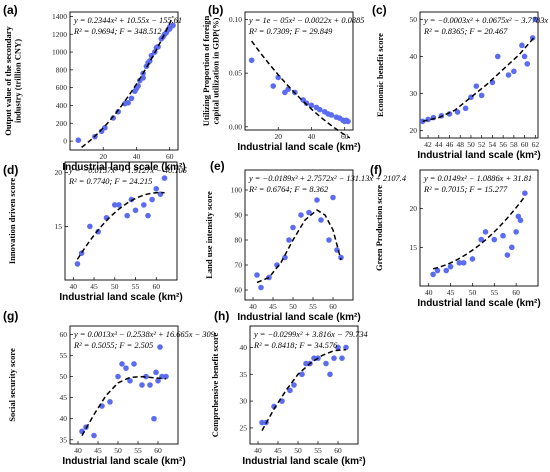 This screenshot has height=472, width=550. What do you see at coordinates (428, 144) in the screenshot?
I see `x-tick-label: 42` at bounding box center [428, 144].